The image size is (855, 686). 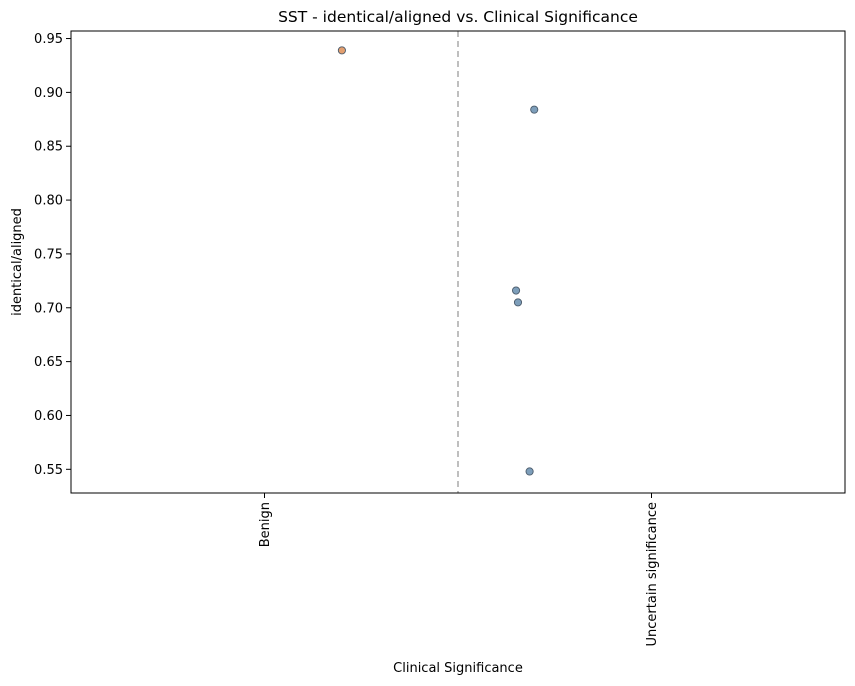 I want to click on y-tick-label: 0.75, so click(x=48, y=254).